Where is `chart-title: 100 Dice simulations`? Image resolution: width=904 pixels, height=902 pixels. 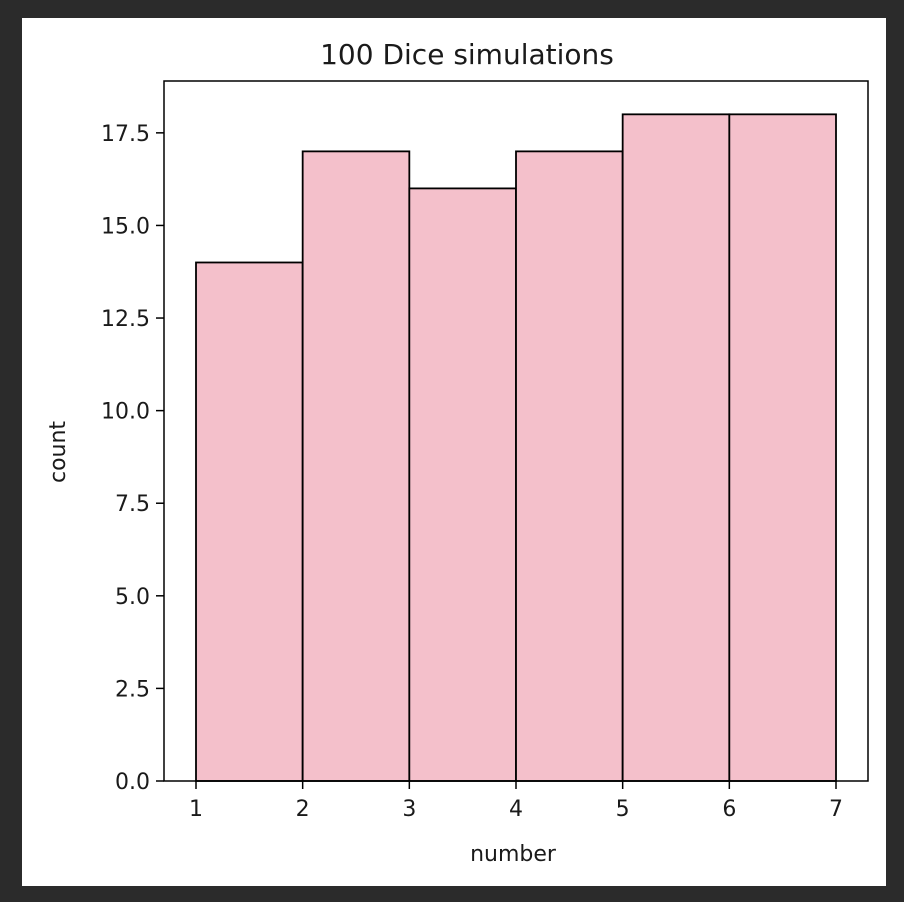
chart-title: 100 Dice simulations is located at coordinates (467, 54).